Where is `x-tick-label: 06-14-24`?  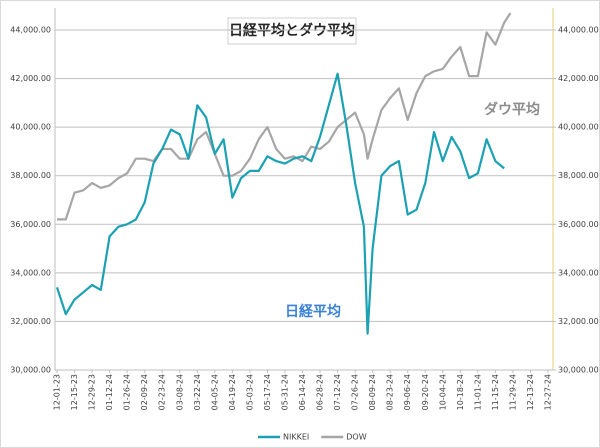
x-tick-label: 06-14-24 is located at coordinates (302, 392).